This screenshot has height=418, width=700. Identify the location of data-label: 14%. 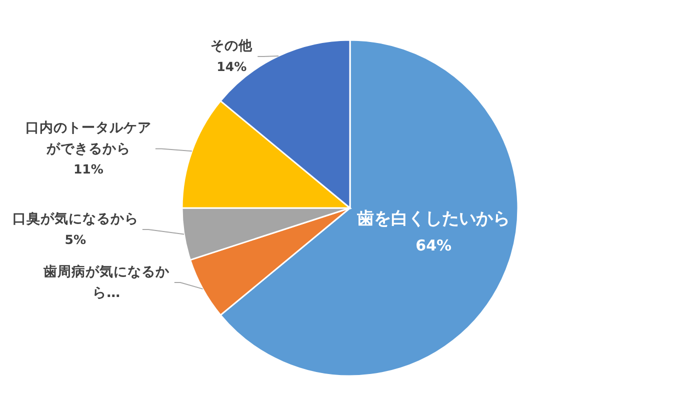
(232, 66).